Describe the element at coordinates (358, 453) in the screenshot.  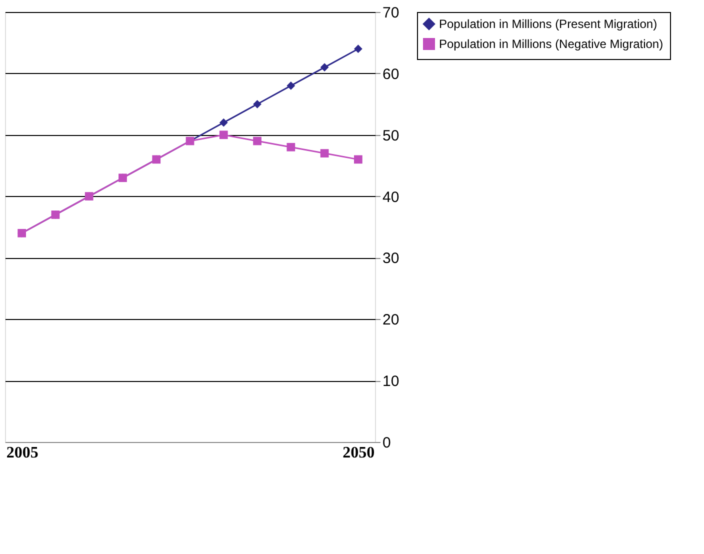
I see `x-tick-label: 2050` at that location.